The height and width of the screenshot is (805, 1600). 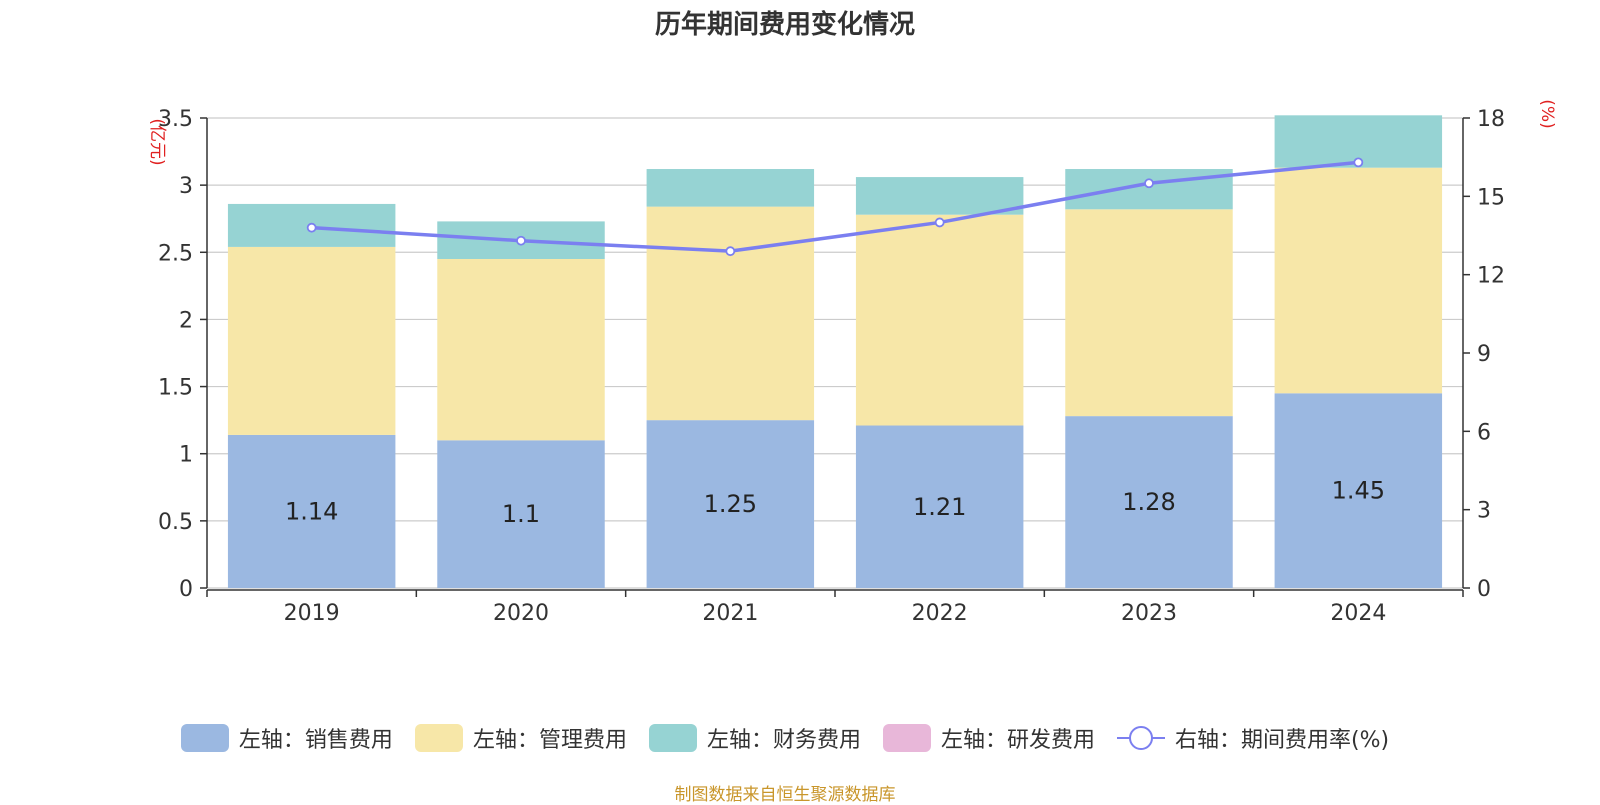 I want to click on x-tick-label: 2023, so click(x=1149, y=613).